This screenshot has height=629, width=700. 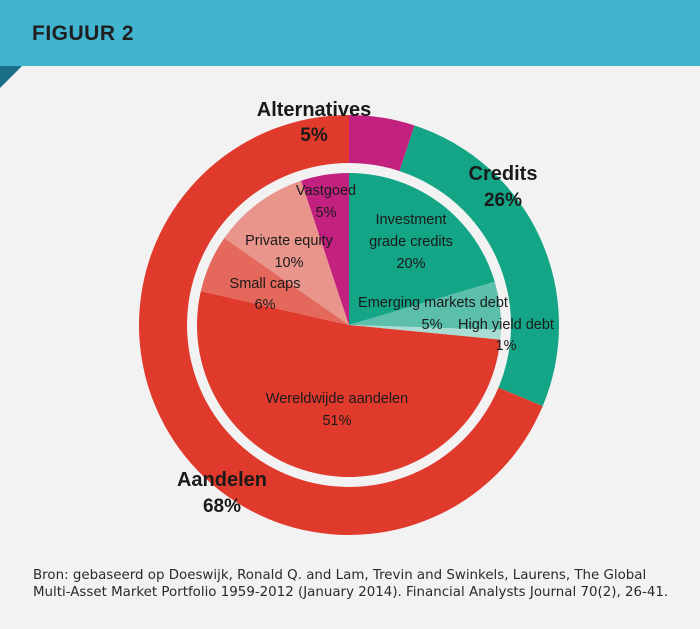 I want to click on figure-title: FIGUUR 2, so click(x=83, y=33).